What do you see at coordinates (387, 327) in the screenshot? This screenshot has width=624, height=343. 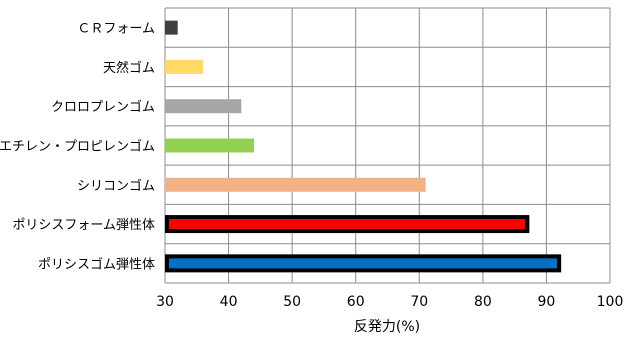 I see `x-axis-label: 反発力(%)` at bounding box center [387, 327].